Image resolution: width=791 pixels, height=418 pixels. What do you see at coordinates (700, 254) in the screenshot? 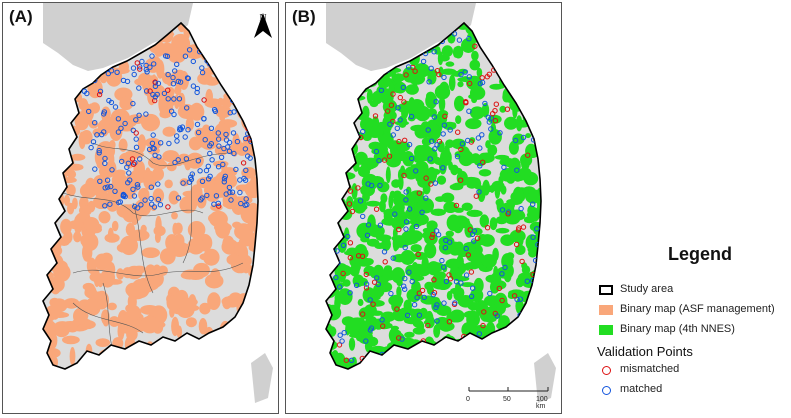
I see `legend-title: Legend` at bounding box center [700, 254].